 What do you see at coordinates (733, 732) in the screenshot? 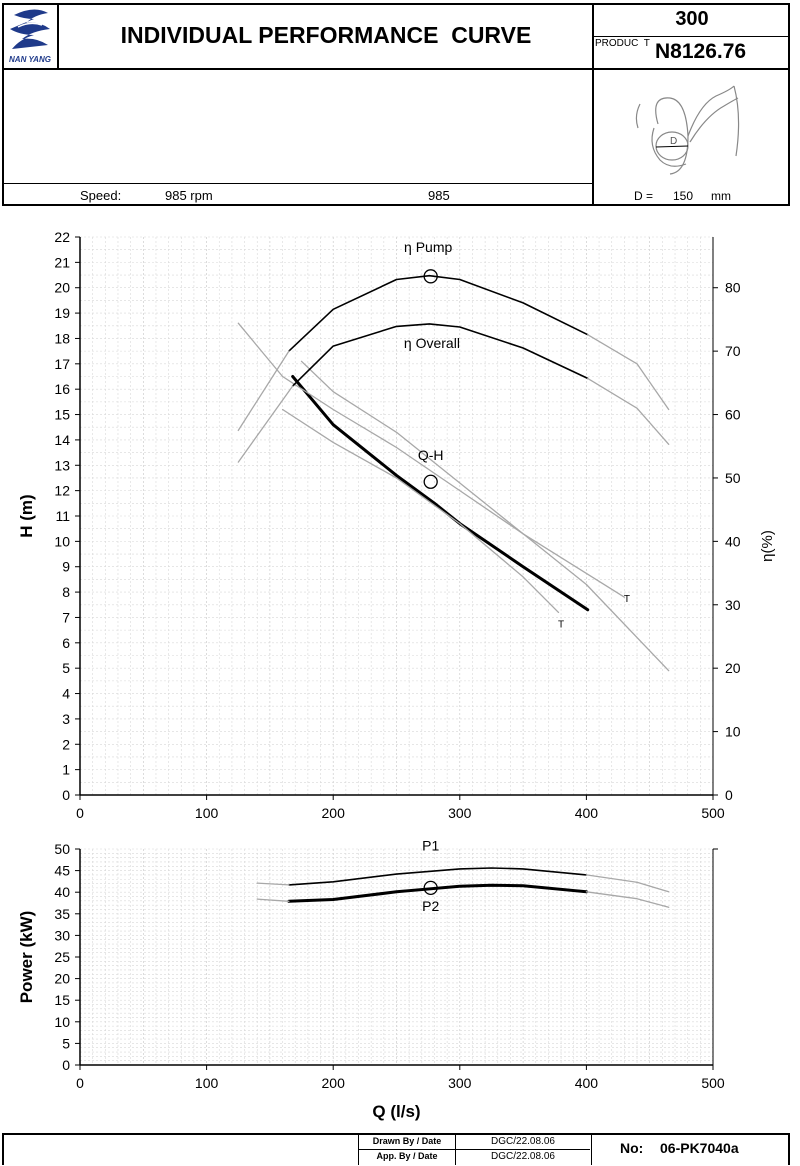
I see `head-chart-y2-tick-label: 10` at bounding box center [733, 732].